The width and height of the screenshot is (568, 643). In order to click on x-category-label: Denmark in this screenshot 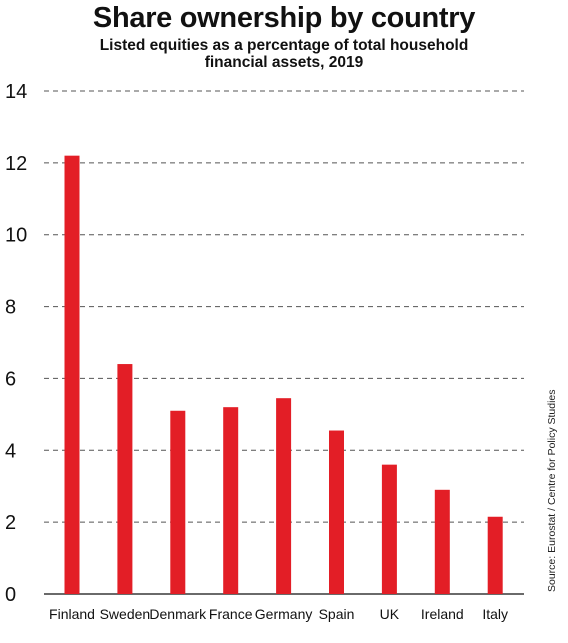, I will do `click(178, 614)`.